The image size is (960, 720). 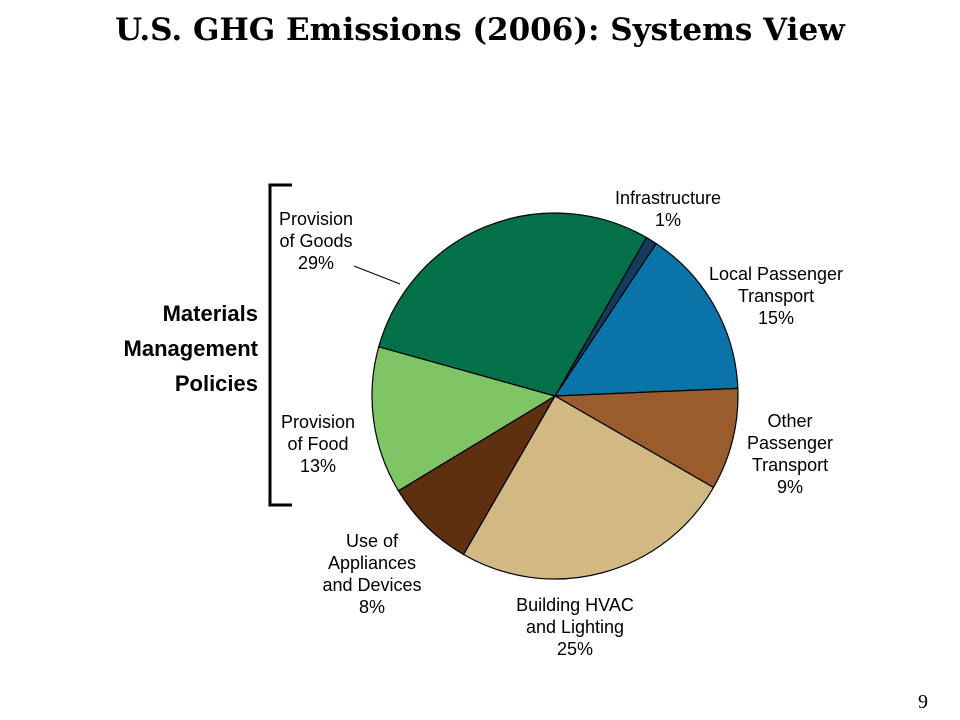 I want to click on materials-bracket, so click(x=280, y=345).